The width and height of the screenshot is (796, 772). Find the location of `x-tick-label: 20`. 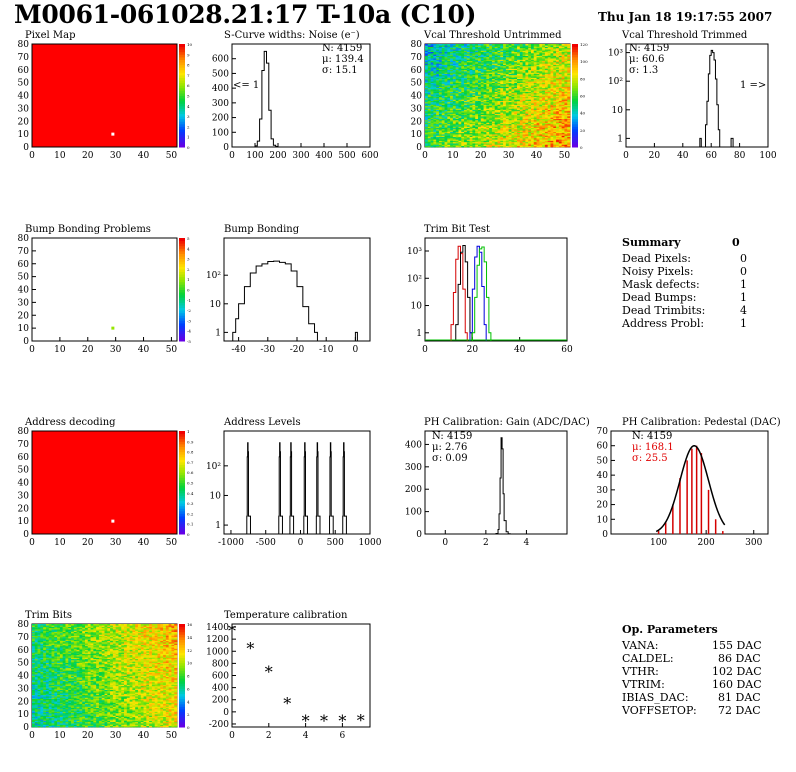

x-tick-label: 20 is located at coordinates (88, 543).